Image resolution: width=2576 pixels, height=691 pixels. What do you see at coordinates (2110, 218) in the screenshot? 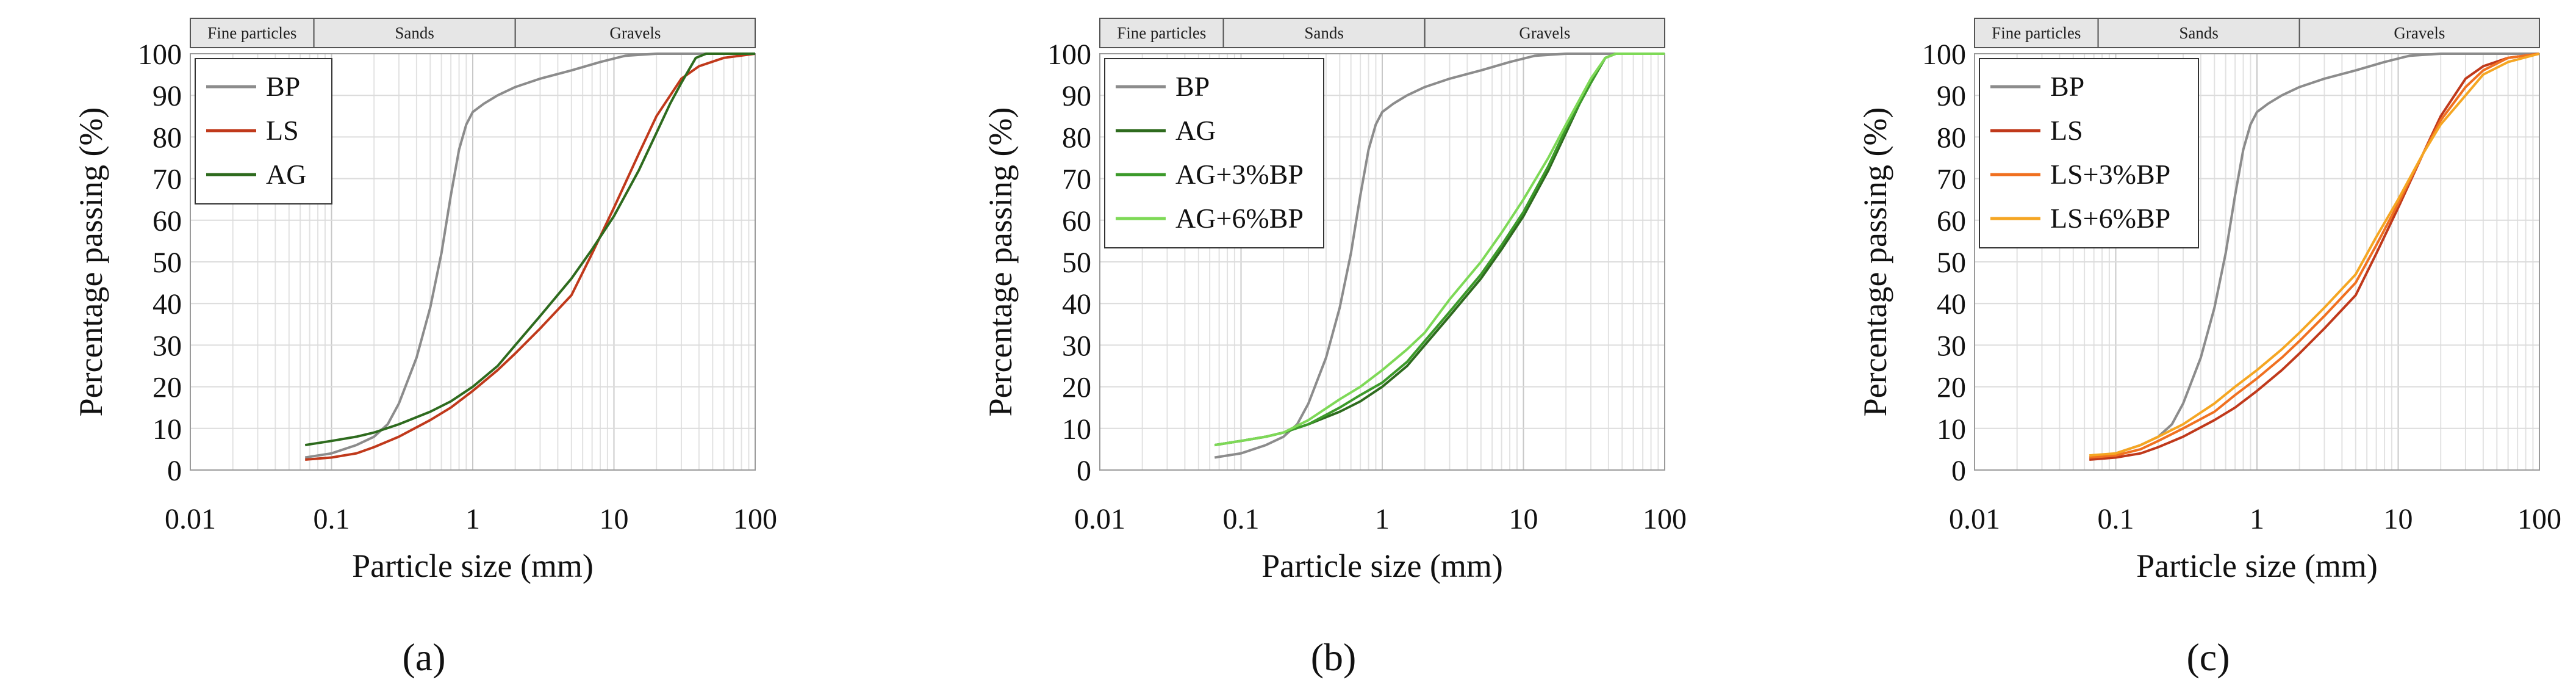
I see `legend-label: LS+6%BP` at bounding box center [2110, 218].